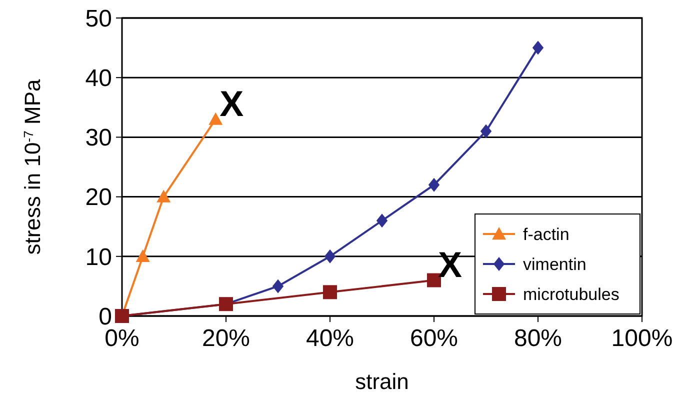  What do you see at coordinates (382, 381) in the screenshot?
I see `x-axis-title: strain` at bounding box center [382, 381].